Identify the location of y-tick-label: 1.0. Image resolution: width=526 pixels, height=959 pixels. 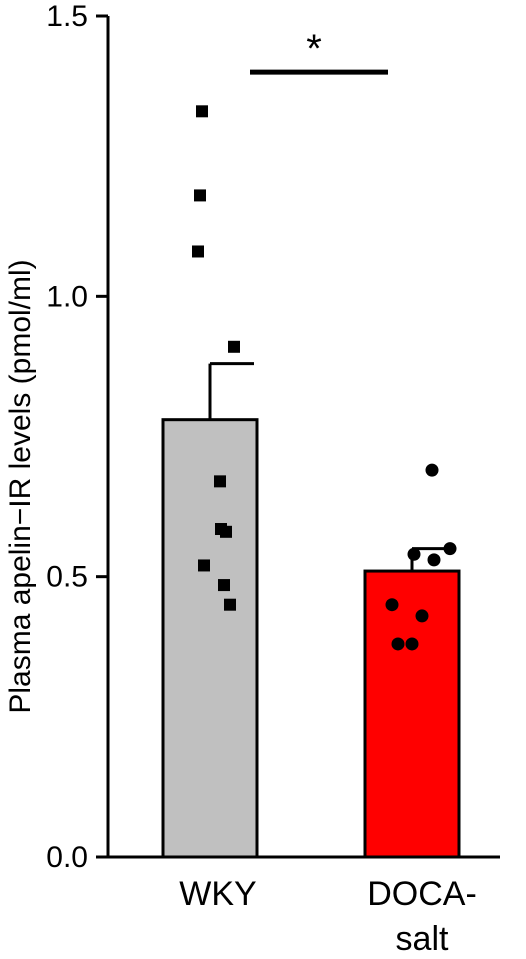
(67, 296).